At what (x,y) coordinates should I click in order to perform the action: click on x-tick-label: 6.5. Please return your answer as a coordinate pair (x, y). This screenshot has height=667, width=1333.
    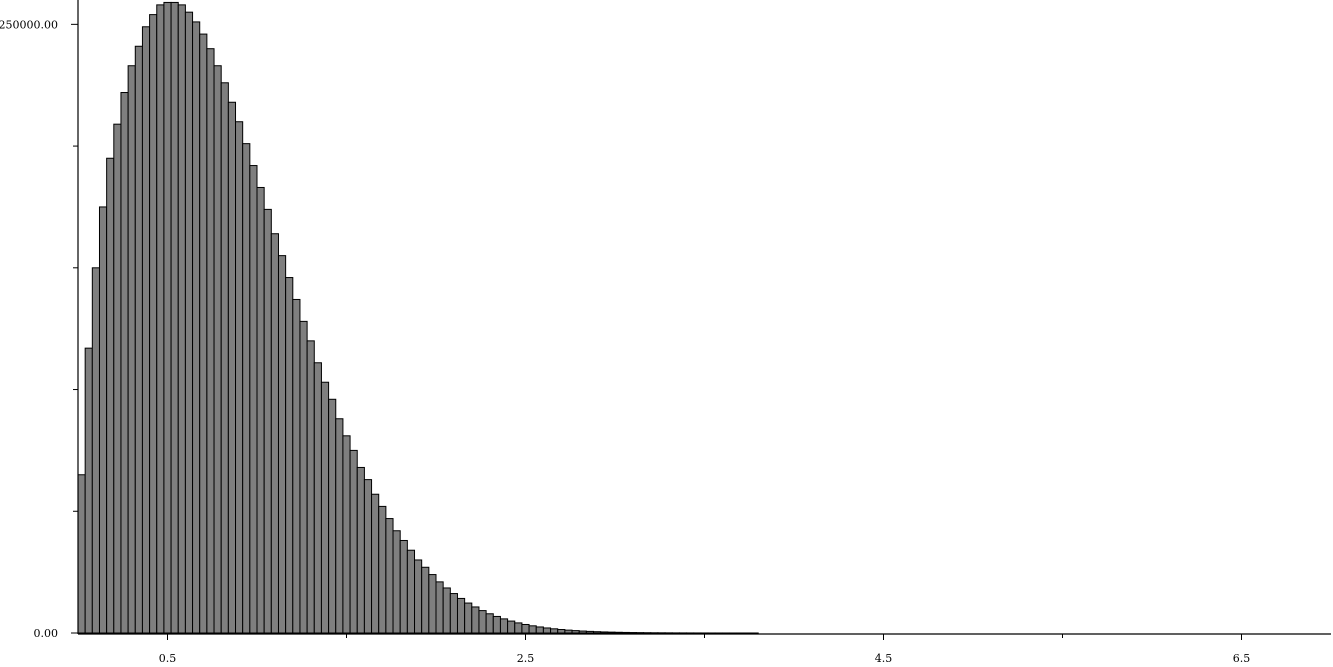
    Looking at the image, I should click on (1242, 658).